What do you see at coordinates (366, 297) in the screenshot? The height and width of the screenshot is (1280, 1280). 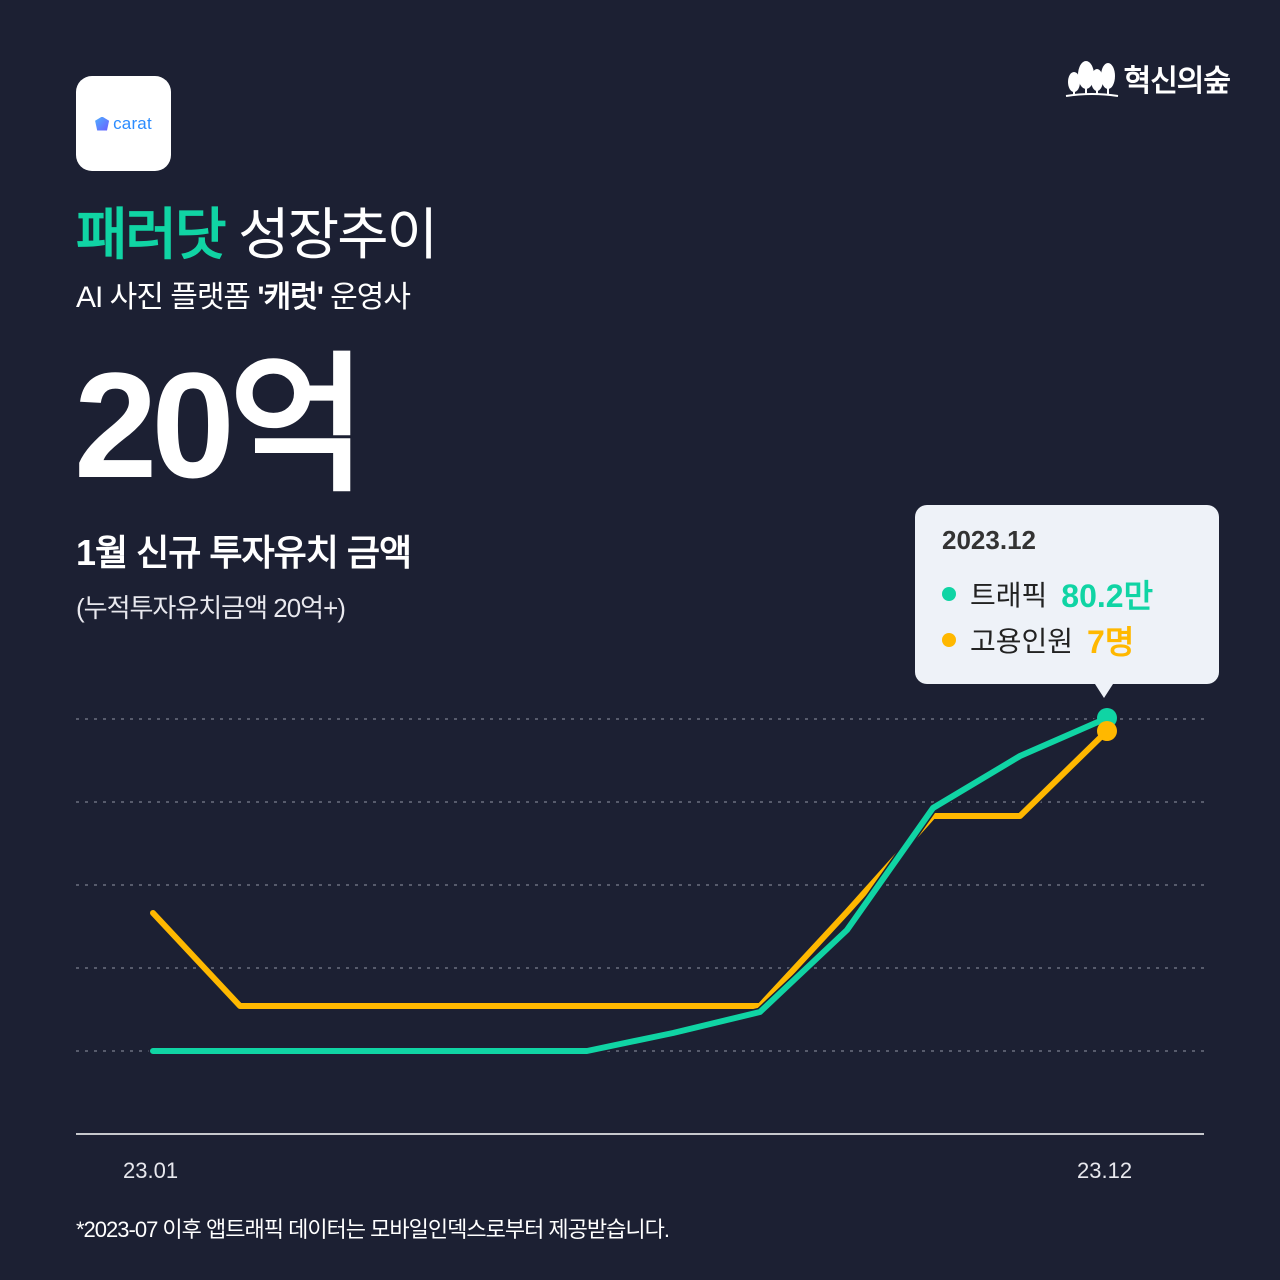 I see `subtitle-suffix: 운영사` at bounding box center [366, 297].